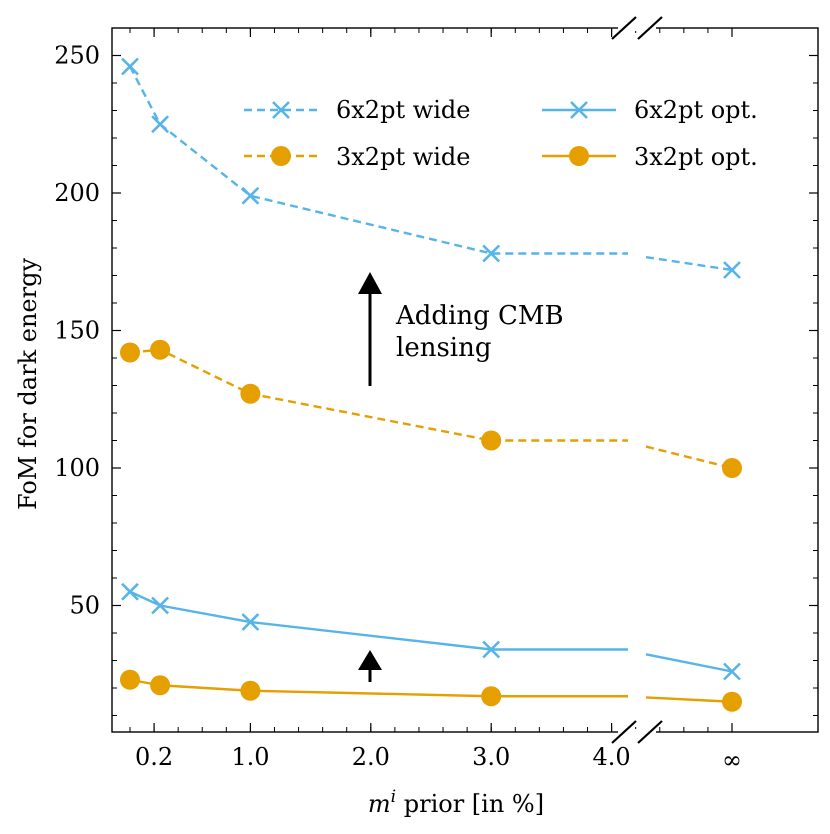 This screenshot has height=834, width=830. I want to click on cmb-arrow-small-head, so click(370, 660).